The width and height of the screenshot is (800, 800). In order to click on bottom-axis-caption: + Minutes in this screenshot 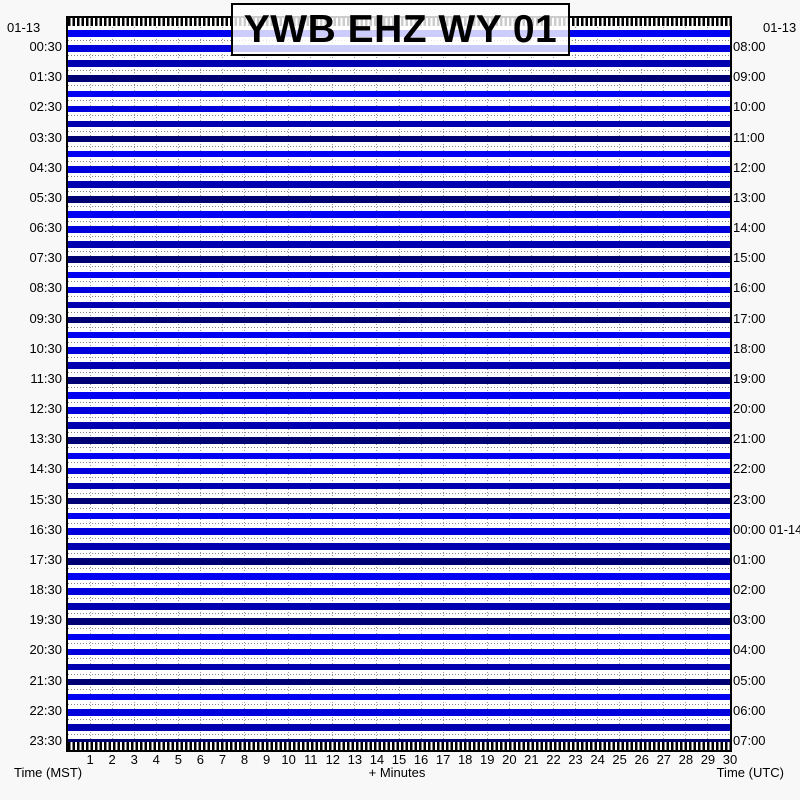, I will do `click(397, 772)`.